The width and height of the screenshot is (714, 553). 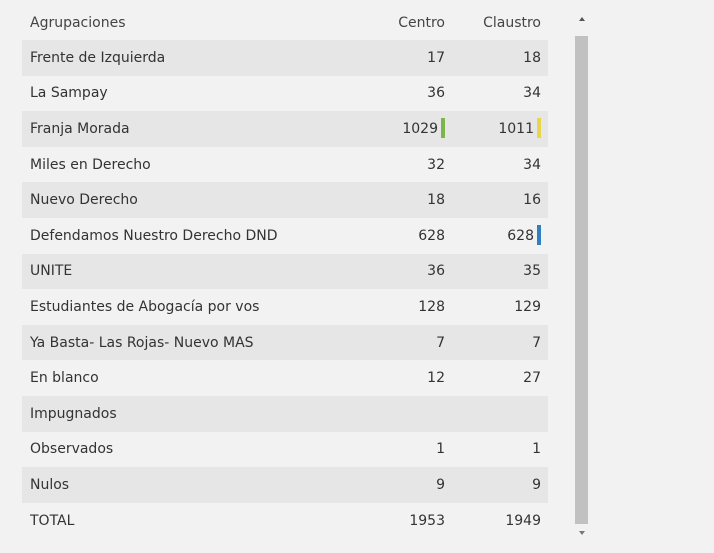 What do you see at coordinates (443, 127) in the screenshot?
I see `winner-marker-centro` at bounding box center [443, 127].